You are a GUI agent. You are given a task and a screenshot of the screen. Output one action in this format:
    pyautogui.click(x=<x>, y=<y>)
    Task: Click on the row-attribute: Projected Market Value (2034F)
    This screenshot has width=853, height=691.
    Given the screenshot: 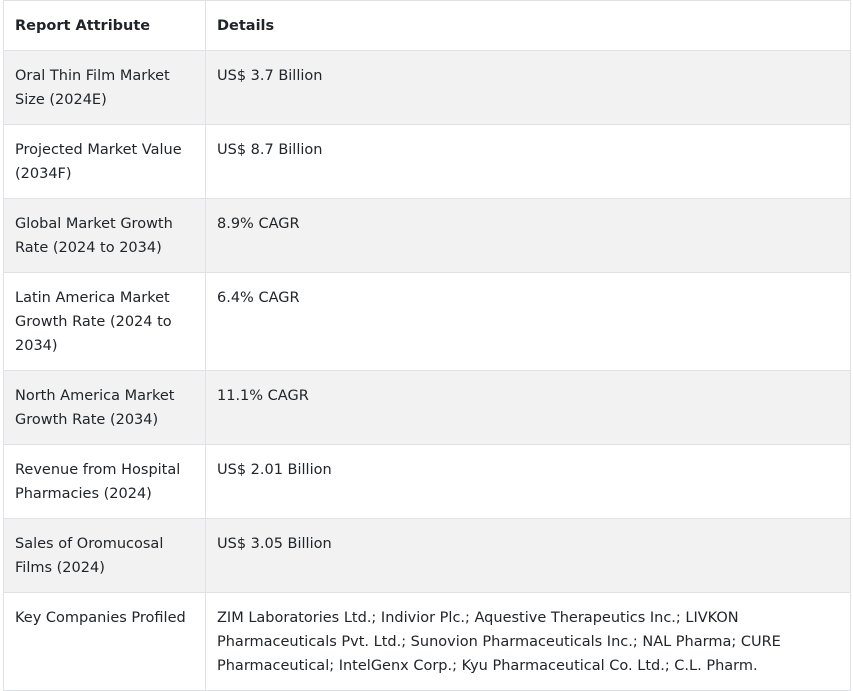 What is the action you would take?
    pyautogui.click(x=104, y=161)
    